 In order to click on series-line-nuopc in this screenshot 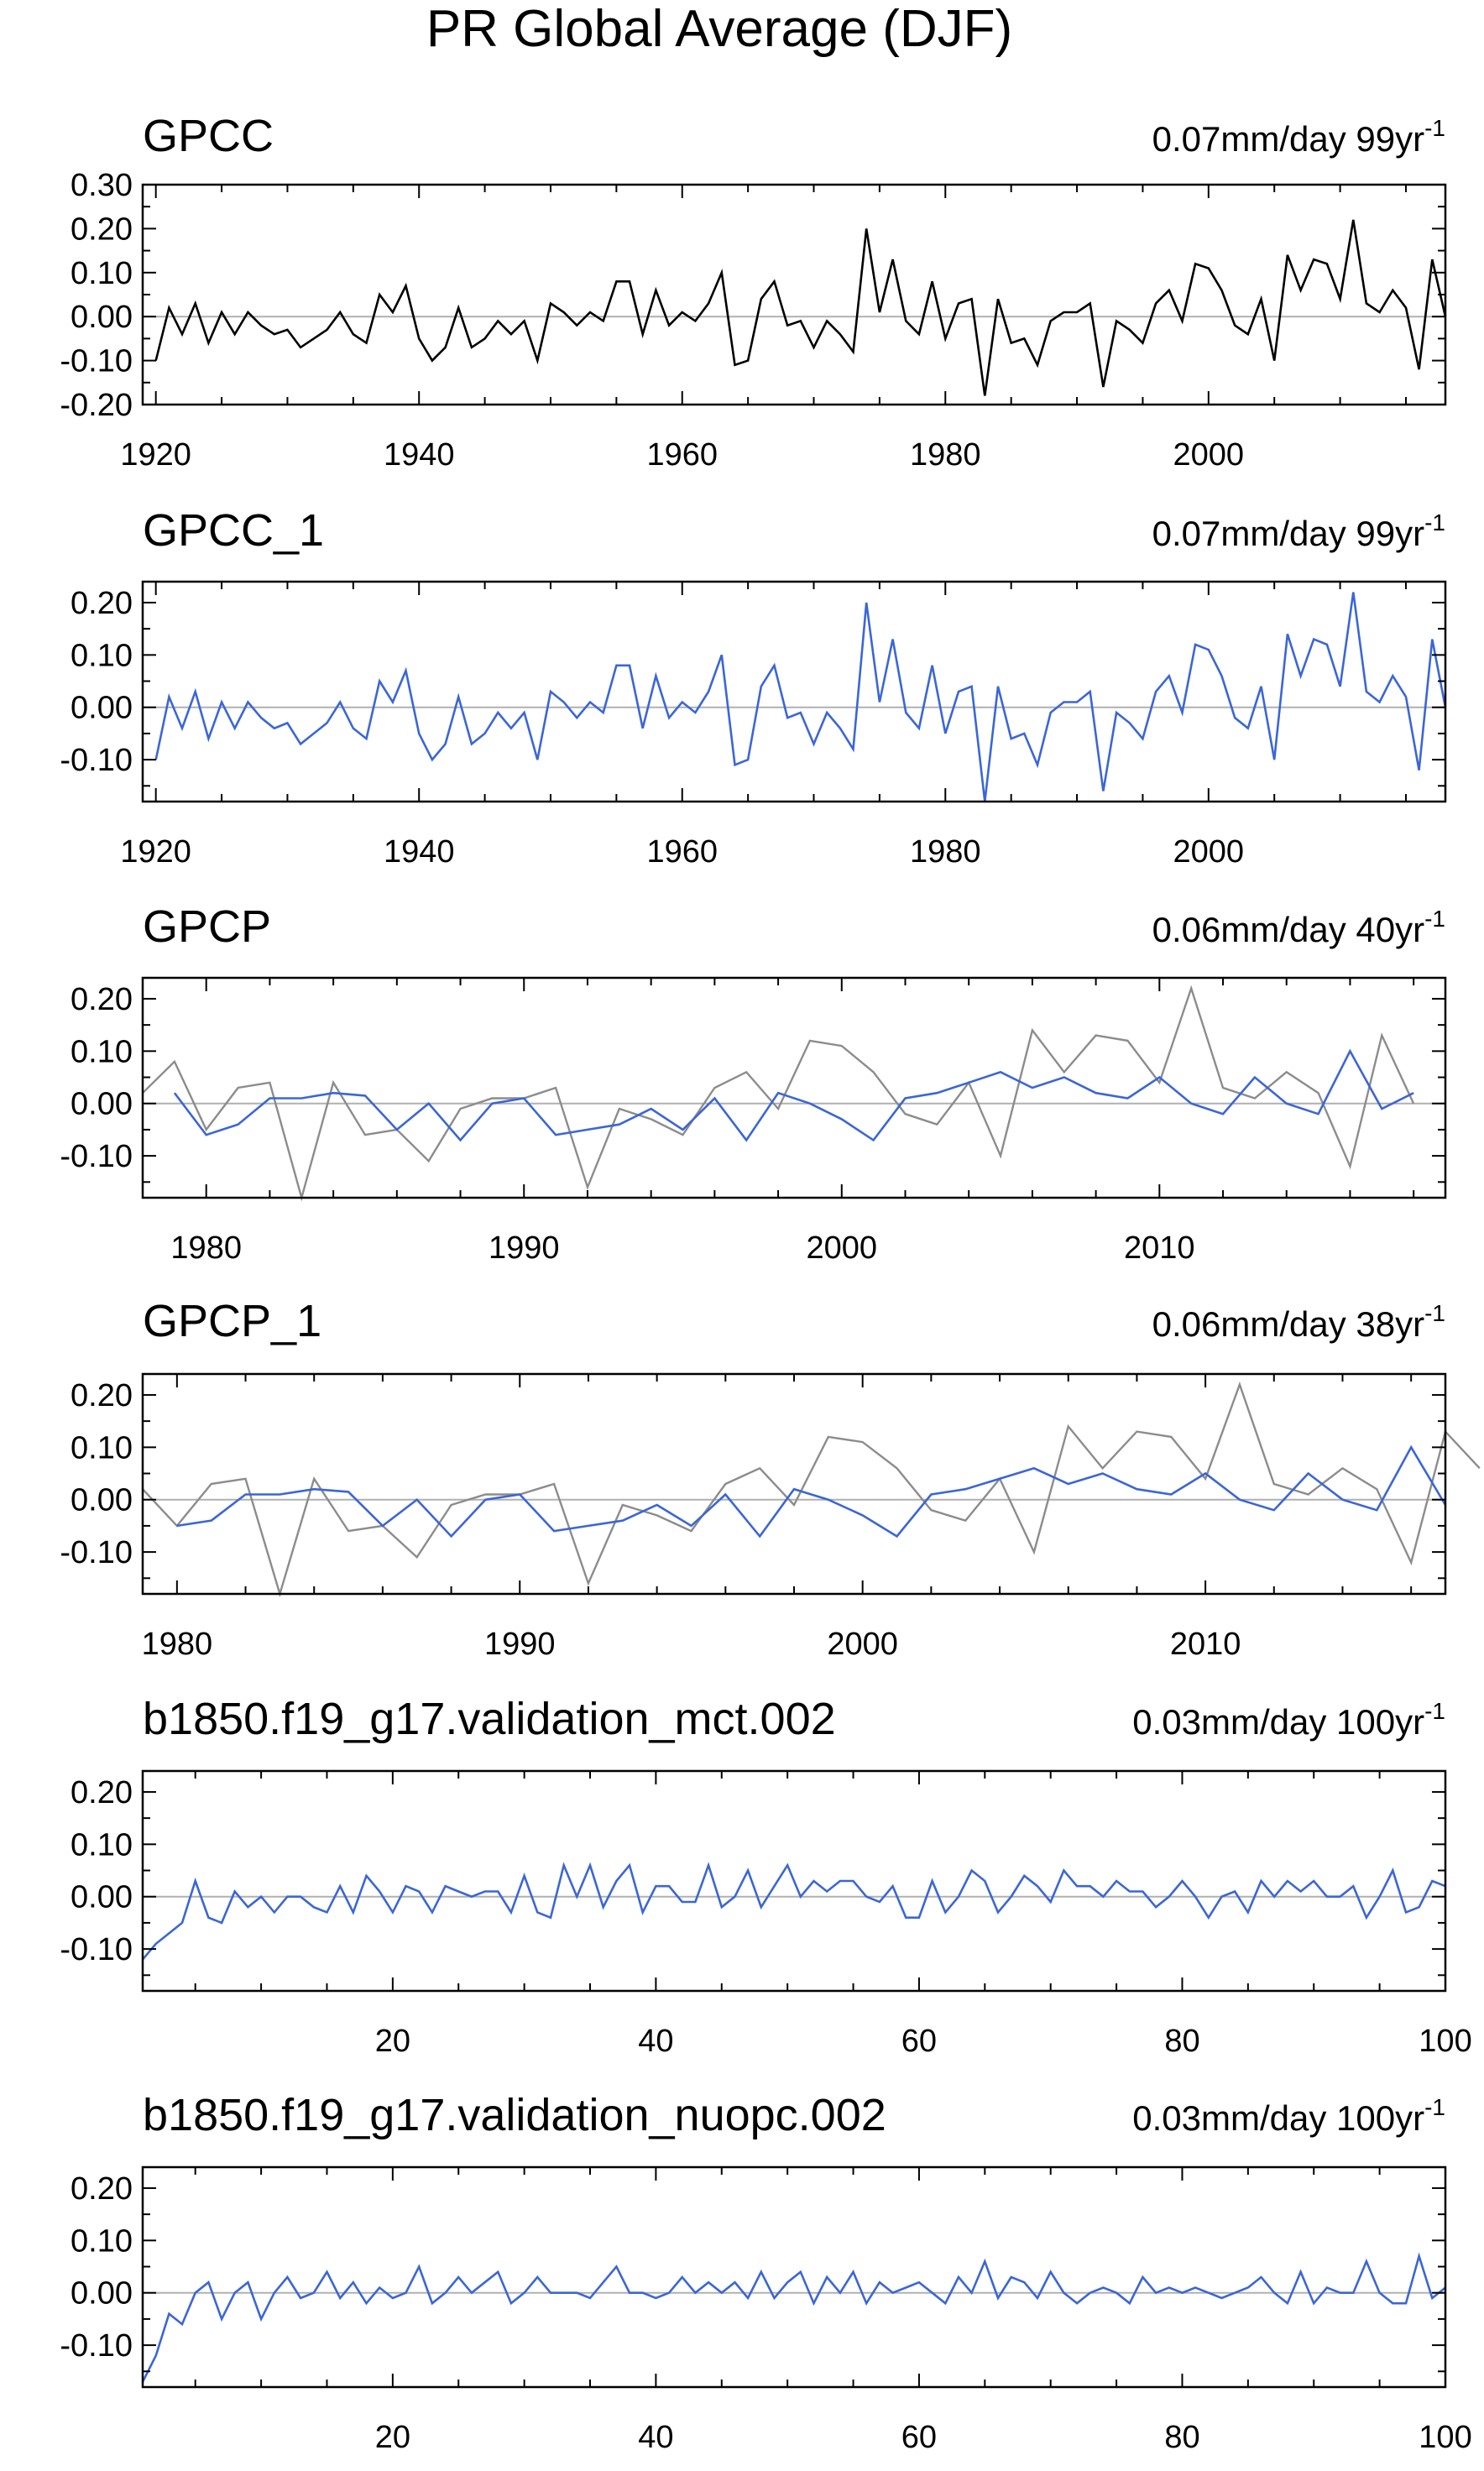, I will do `click(793, 2317)`.